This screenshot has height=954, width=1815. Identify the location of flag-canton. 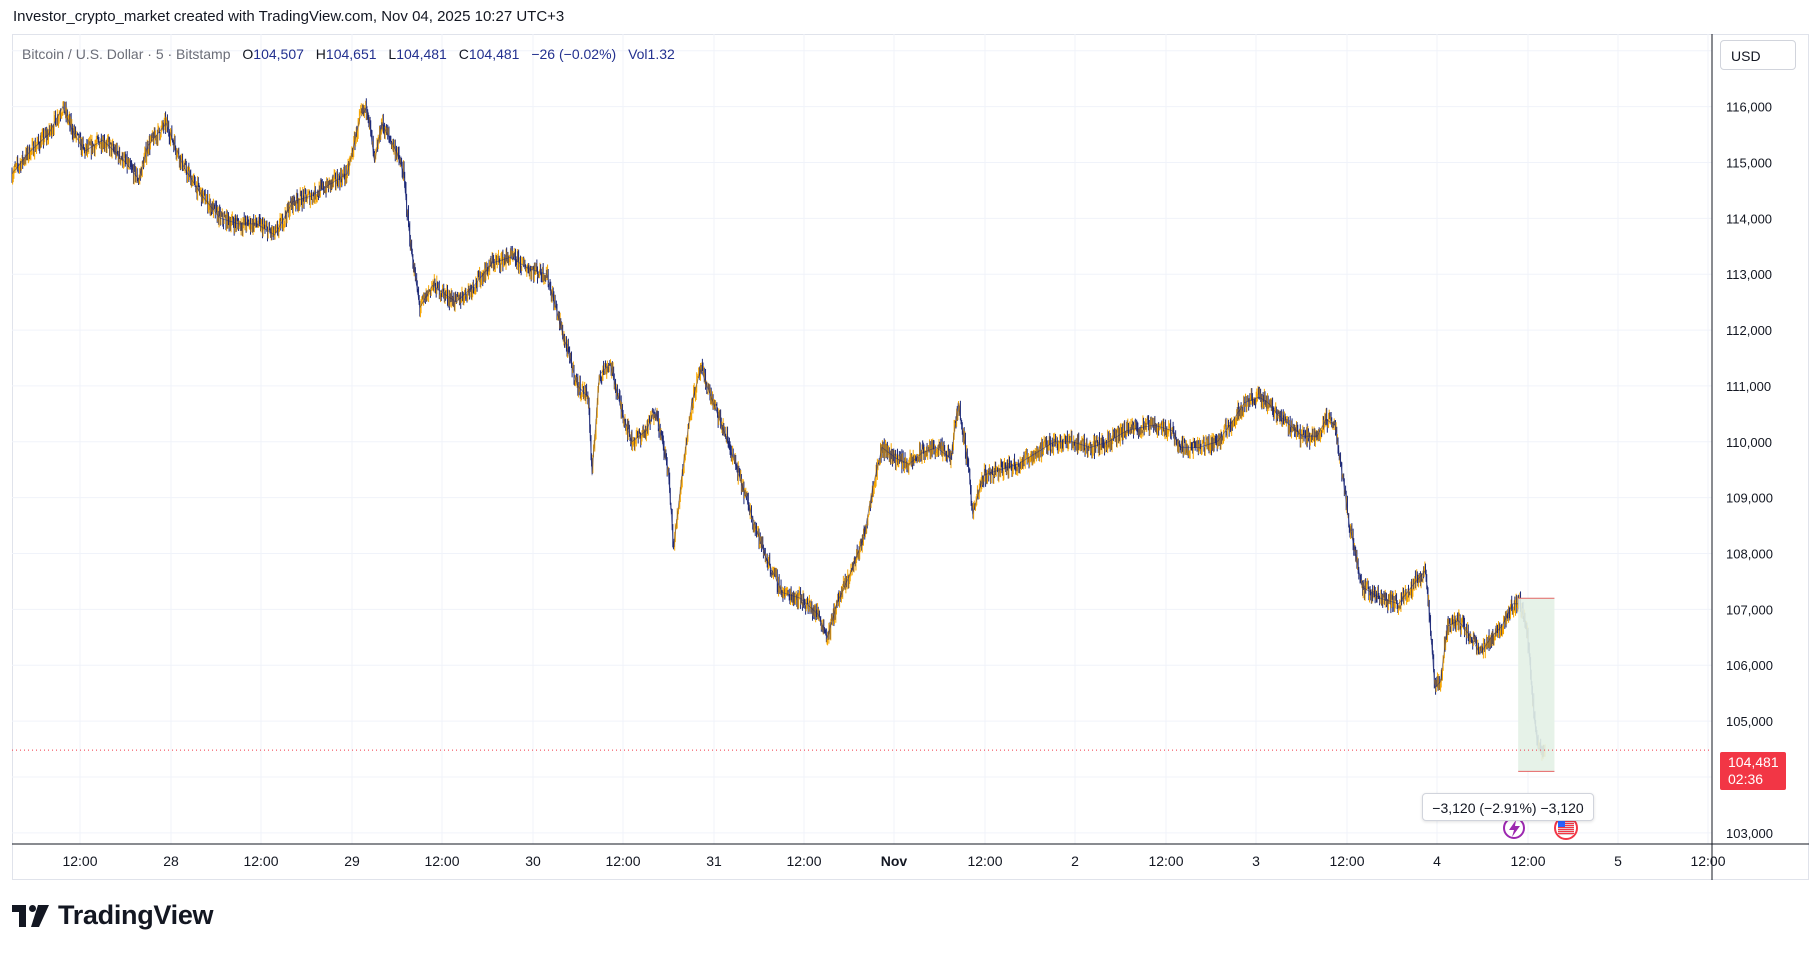
(1561, 824).